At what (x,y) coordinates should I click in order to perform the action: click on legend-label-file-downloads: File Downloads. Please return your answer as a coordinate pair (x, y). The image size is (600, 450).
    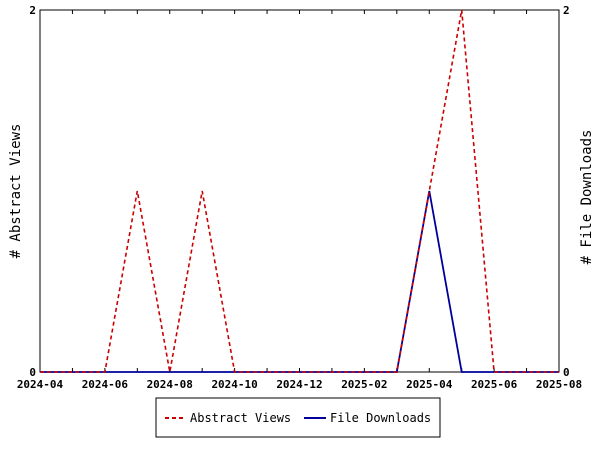
    Looking at the image, I should click on (380, 418).